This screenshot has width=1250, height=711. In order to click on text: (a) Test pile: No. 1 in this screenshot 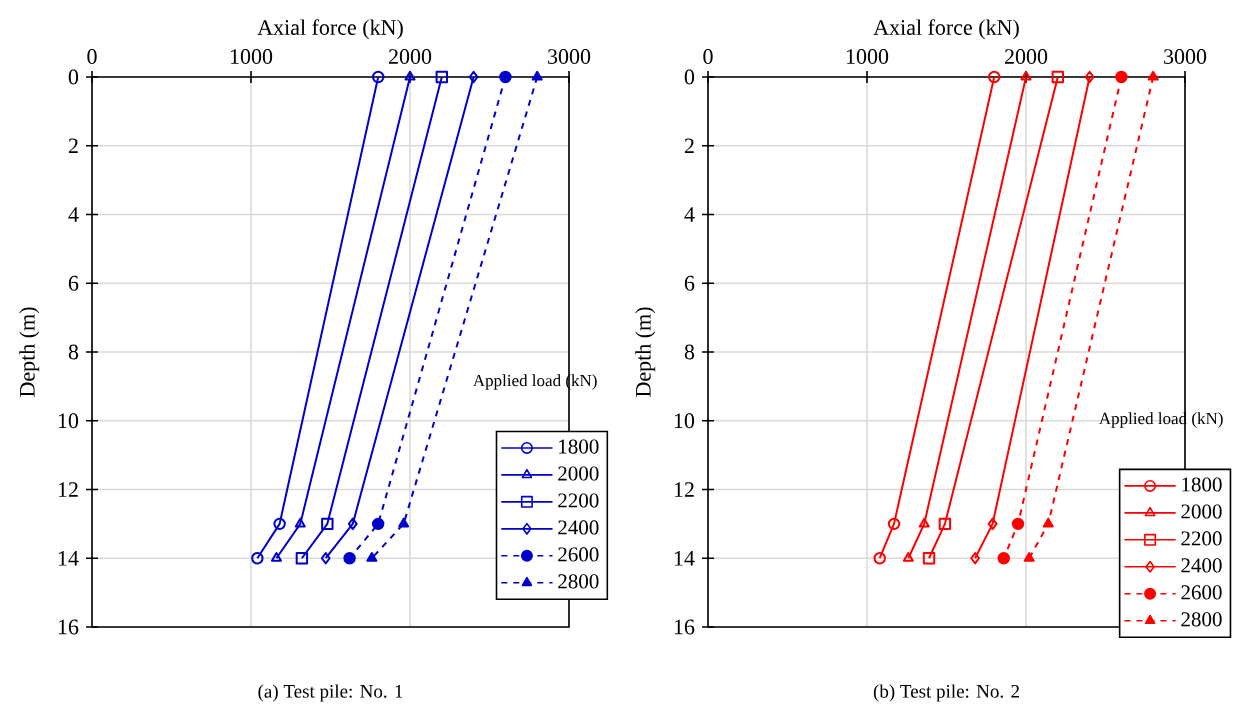, I will do `click(330, 693)`.